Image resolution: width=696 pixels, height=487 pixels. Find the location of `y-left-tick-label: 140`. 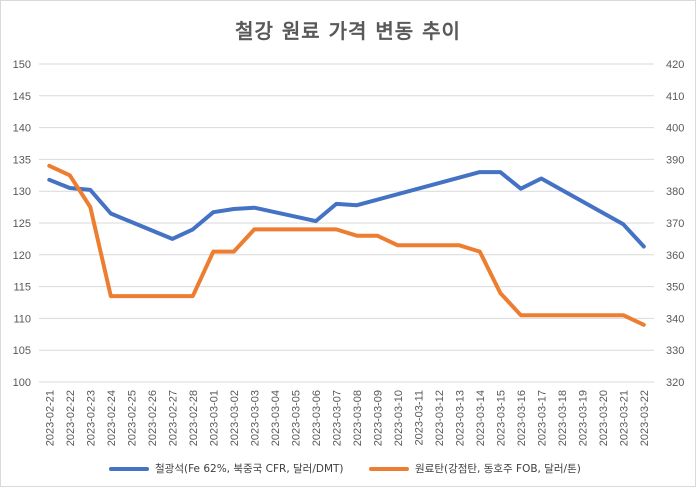

y-left-tick-label: 140 is located at coordinates (22, 129).